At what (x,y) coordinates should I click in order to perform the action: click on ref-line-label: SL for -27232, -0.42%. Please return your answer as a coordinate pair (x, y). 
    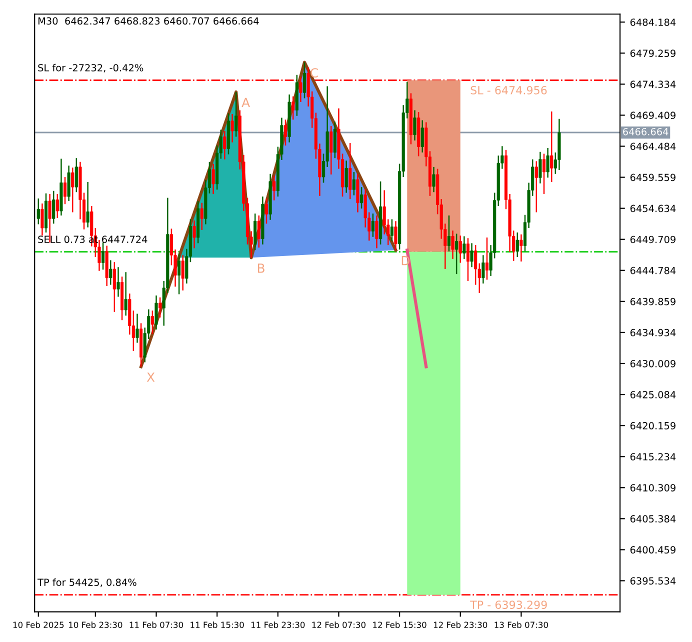
    Looking at the image, I should click on (91, 68).